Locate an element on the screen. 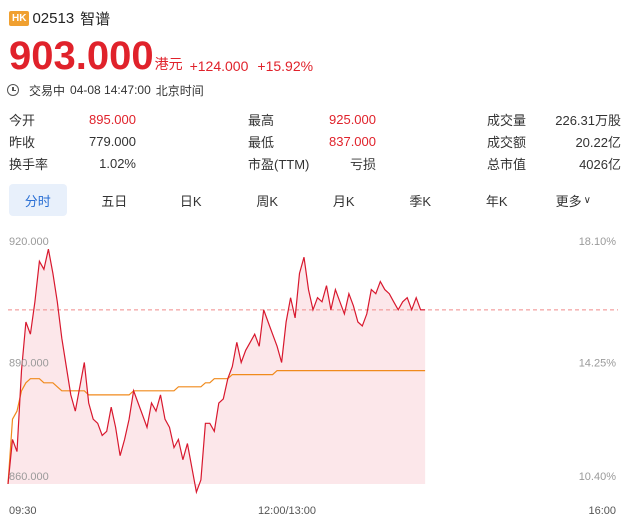 This screenshot has height=524, width=630. stat-value: 1.02% is located at coordinates (117, 163).